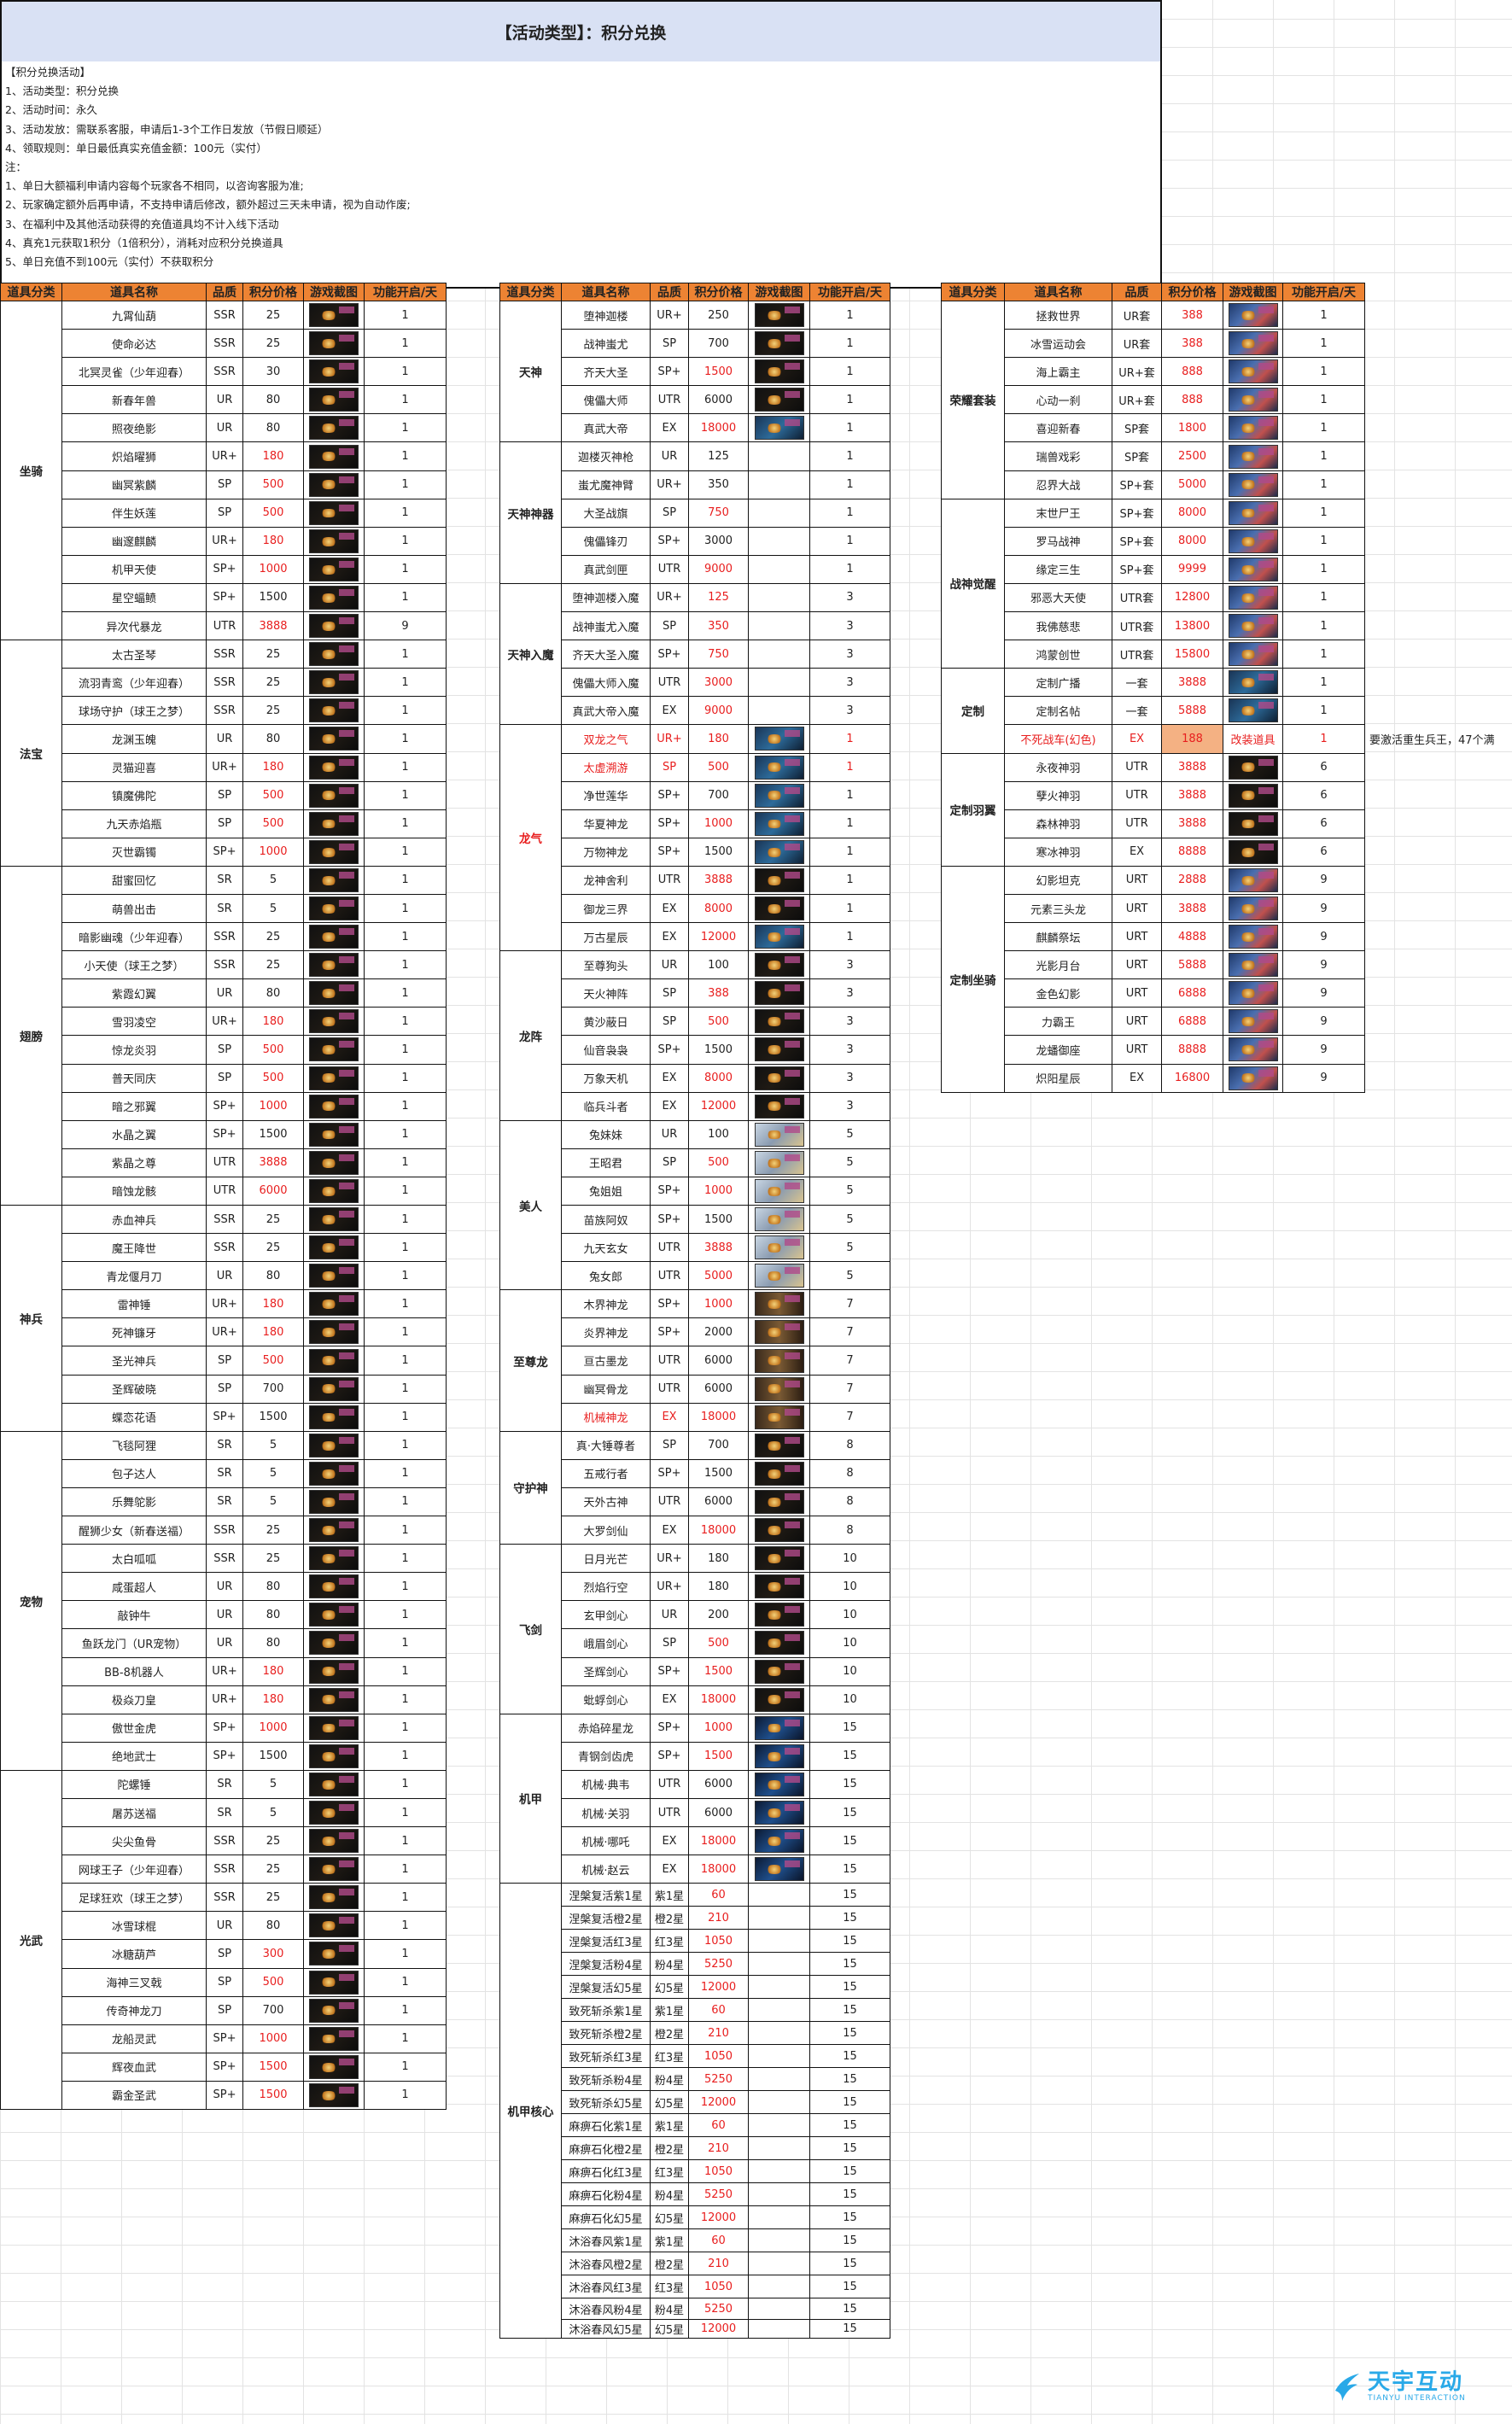 The height and width of the screenshot is (2424, 1512). Describe the element at coordinates (224, 767) in the screenshot. I see `item-quality: UR+` at that location.